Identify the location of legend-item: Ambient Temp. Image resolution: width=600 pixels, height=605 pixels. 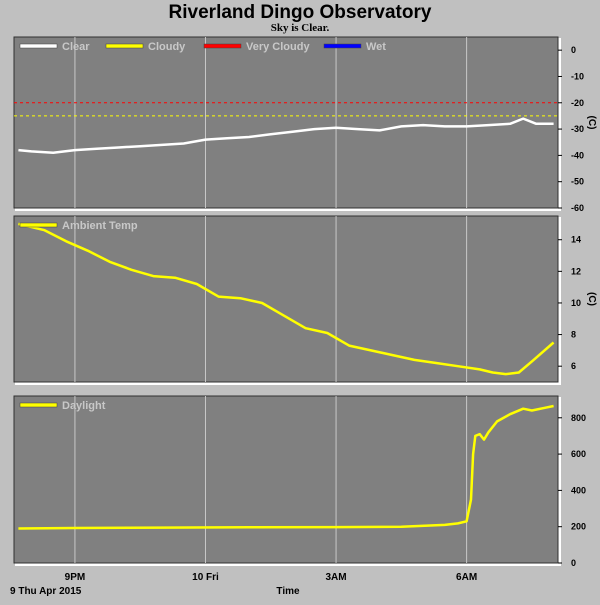
(78, 226).